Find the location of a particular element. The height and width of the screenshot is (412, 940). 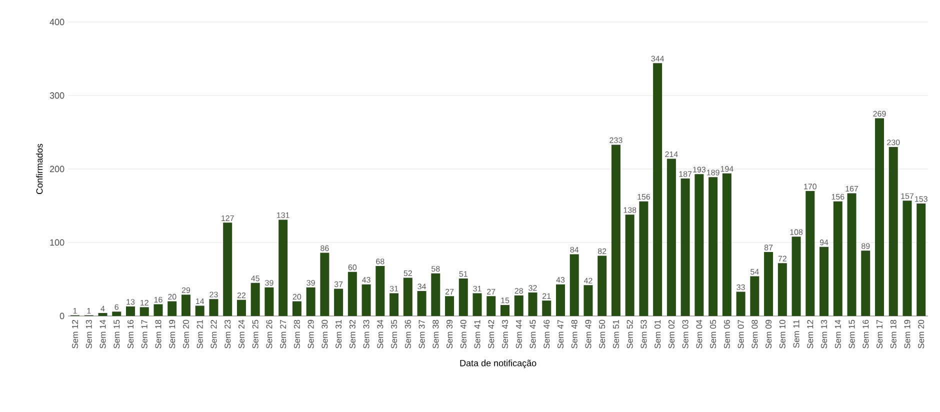

data-label: 6 is located at coordinates (116, 307).